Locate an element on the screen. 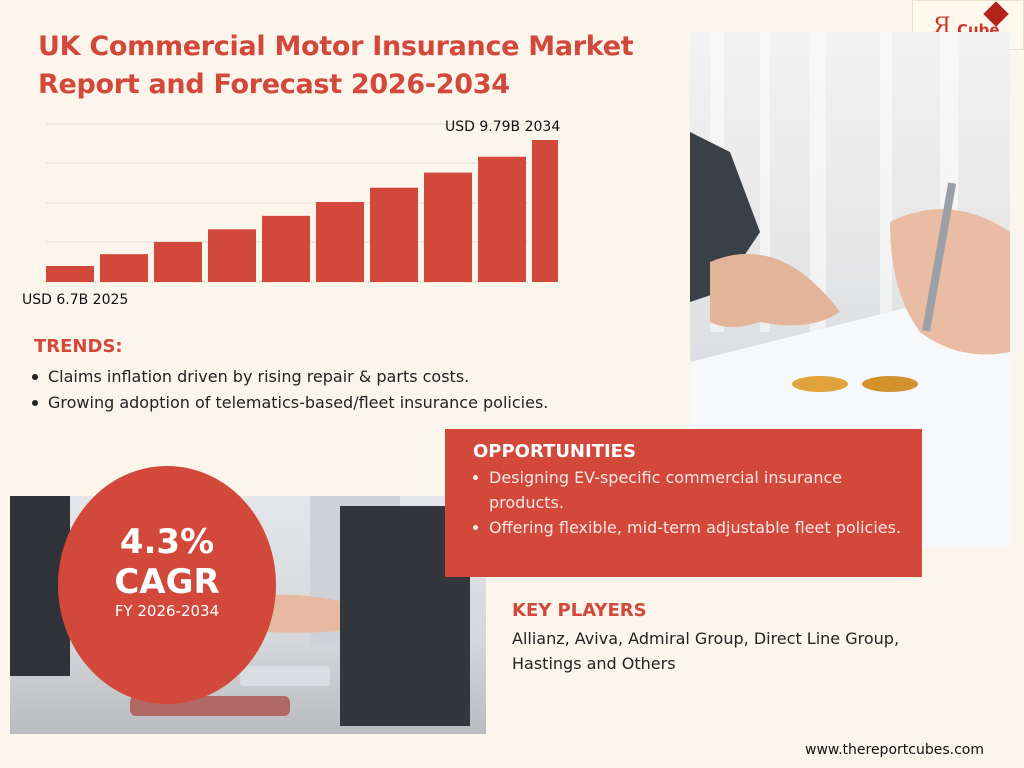 This screenshot has width=1024, height=768. bar-2029 is located at coordinates (286, 248).